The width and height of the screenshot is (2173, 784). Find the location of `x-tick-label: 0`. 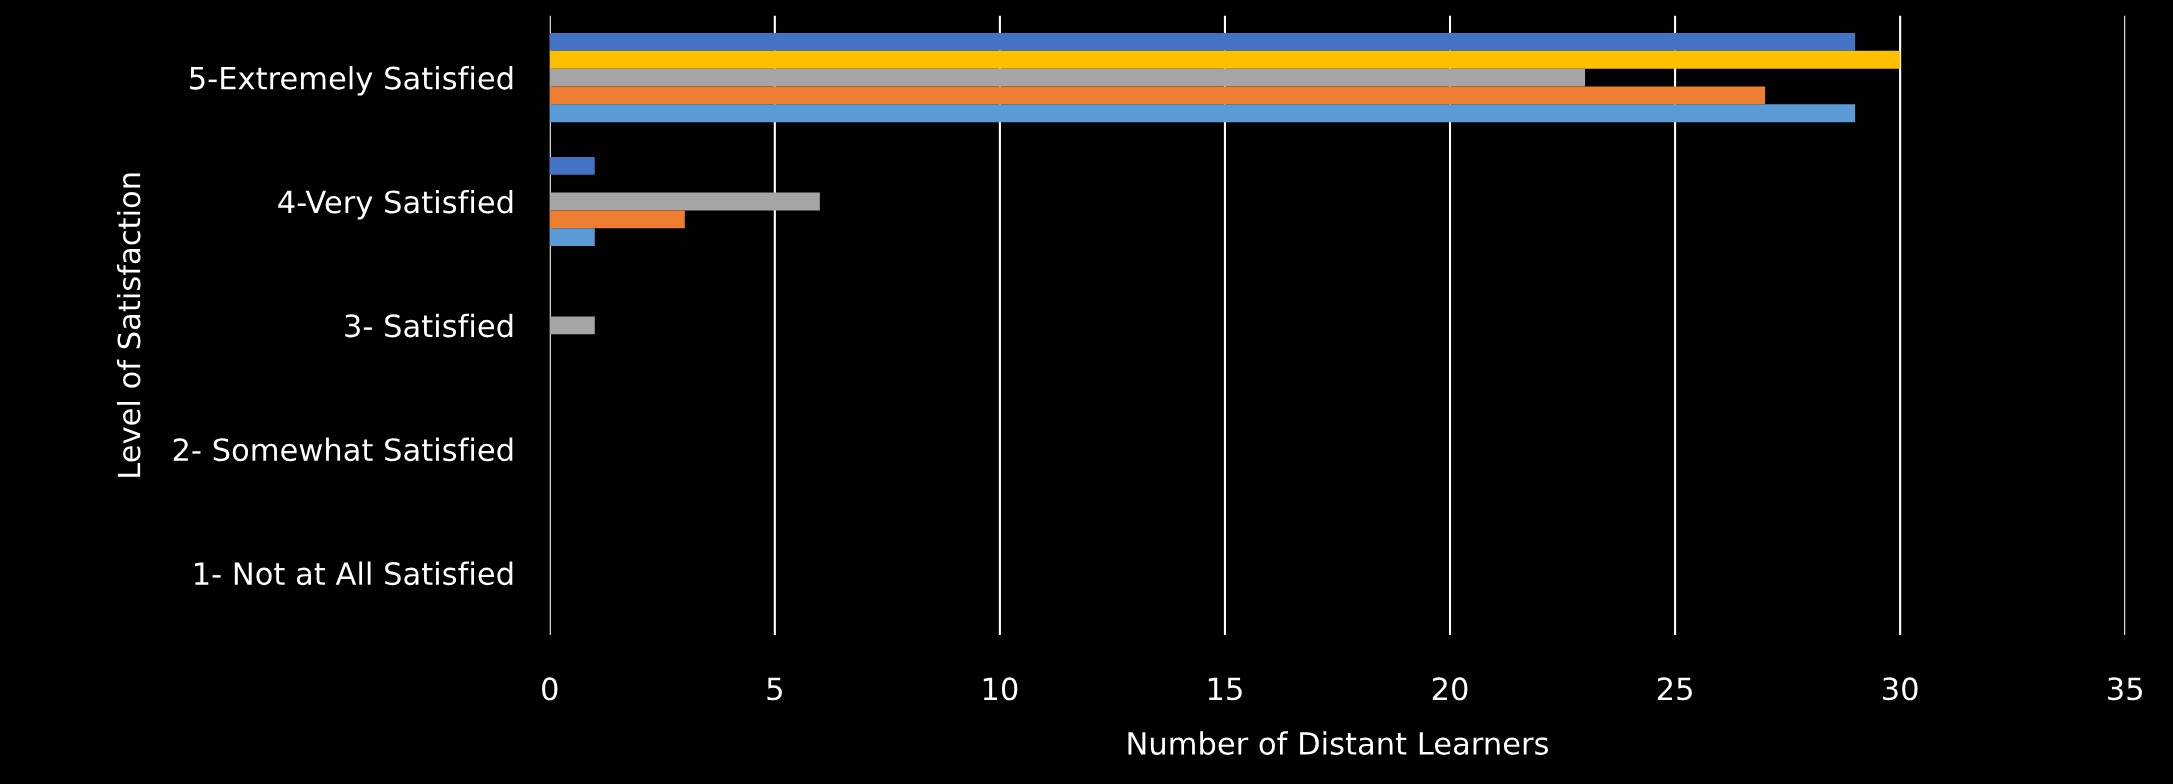

x-tick-label: 0 is located at coordinates (550, 689).